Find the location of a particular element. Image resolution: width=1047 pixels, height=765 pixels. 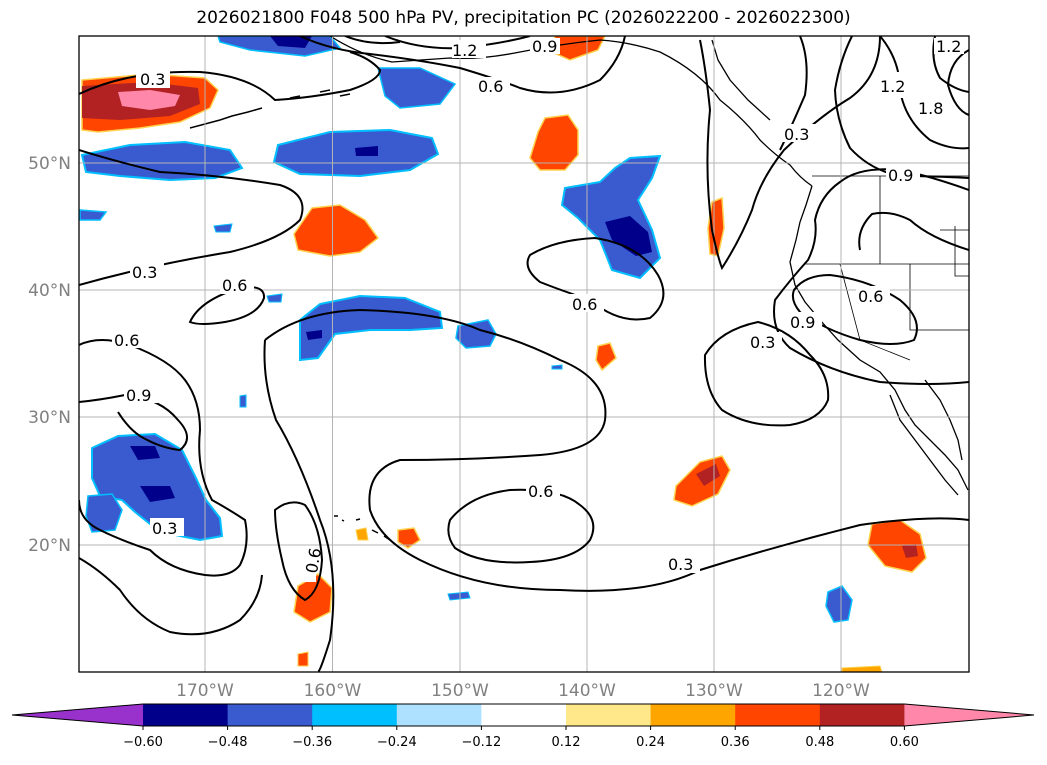

lon-tick-labels: 170°W 160°W 150°W 140°W 130°W 120°W is located at coordinates (523, 691).